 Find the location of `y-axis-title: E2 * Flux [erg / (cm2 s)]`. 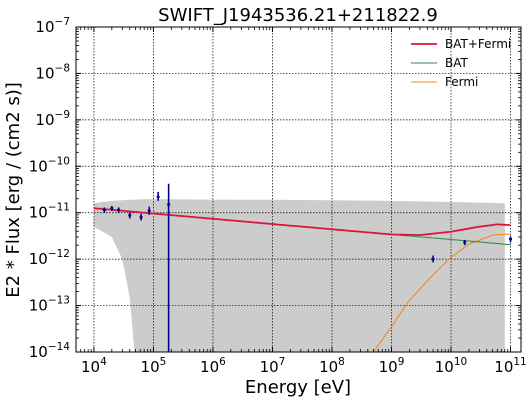

y-axis-title: E2 * Flux [erg / (cm2 s)] is located at coordinates (13, 190).